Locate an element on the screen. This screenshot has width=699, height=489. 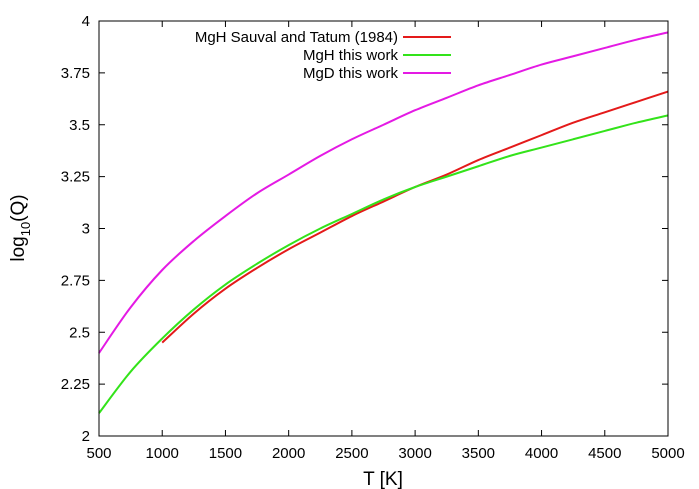
legend-label-3: MgD this work is located at coordinates (351, 73).